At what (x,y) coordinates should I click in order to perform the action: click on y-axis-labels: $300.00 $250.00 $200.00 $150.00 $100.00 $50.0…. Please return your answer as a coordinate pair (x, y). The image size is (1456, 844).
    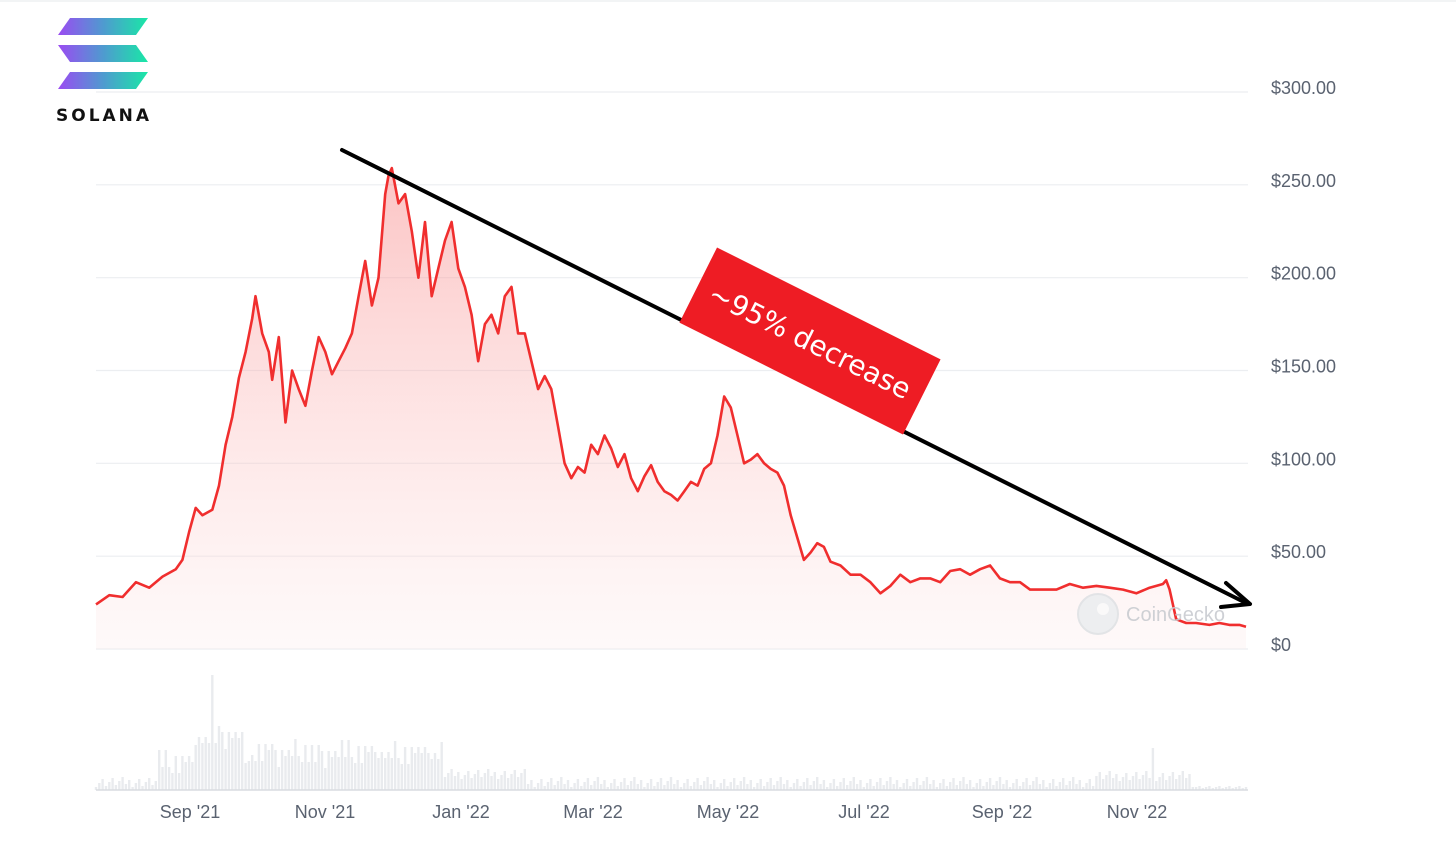
    Looking at the image, I should click on (1303, 366).